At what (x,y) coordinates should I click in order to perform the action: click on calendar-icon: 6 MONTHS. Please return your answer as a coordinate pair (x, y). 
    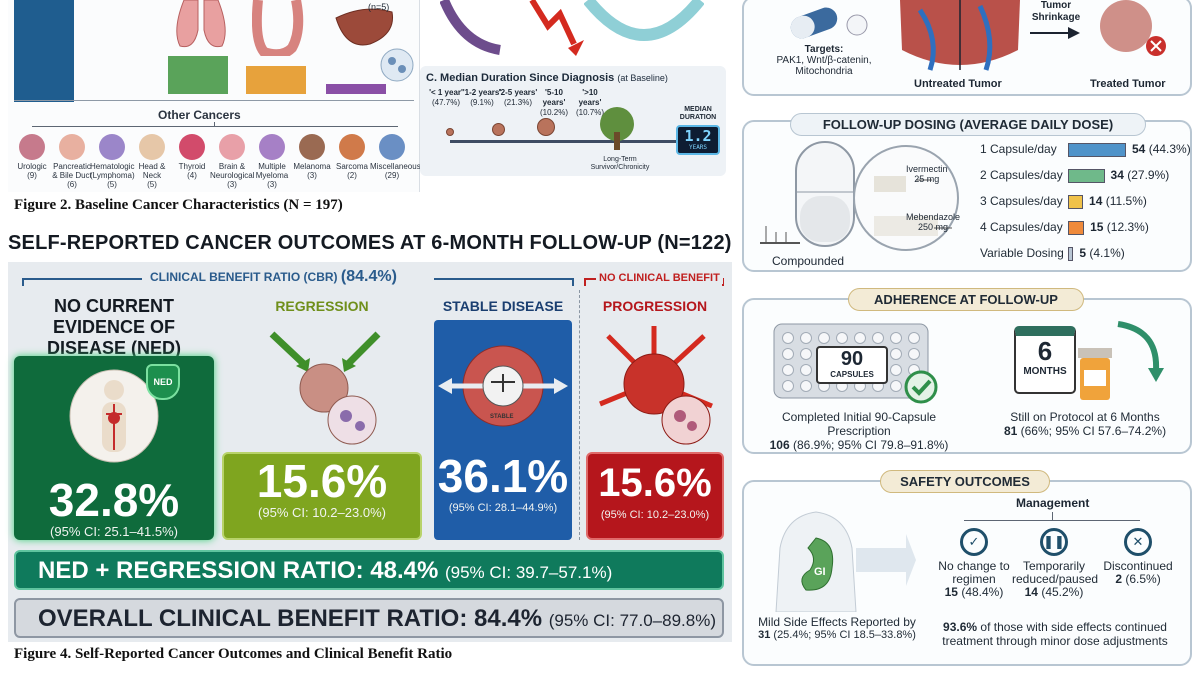
    Looking at the image, I should click on (1045, 360).